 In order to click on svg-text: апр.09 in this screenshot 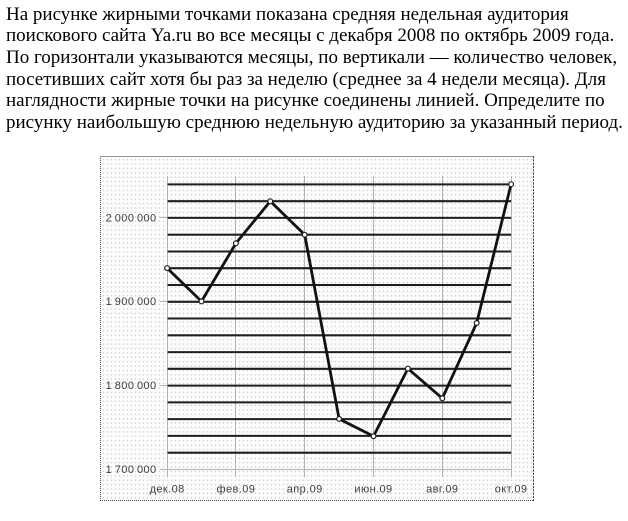, I will do `click(305, 490)`.